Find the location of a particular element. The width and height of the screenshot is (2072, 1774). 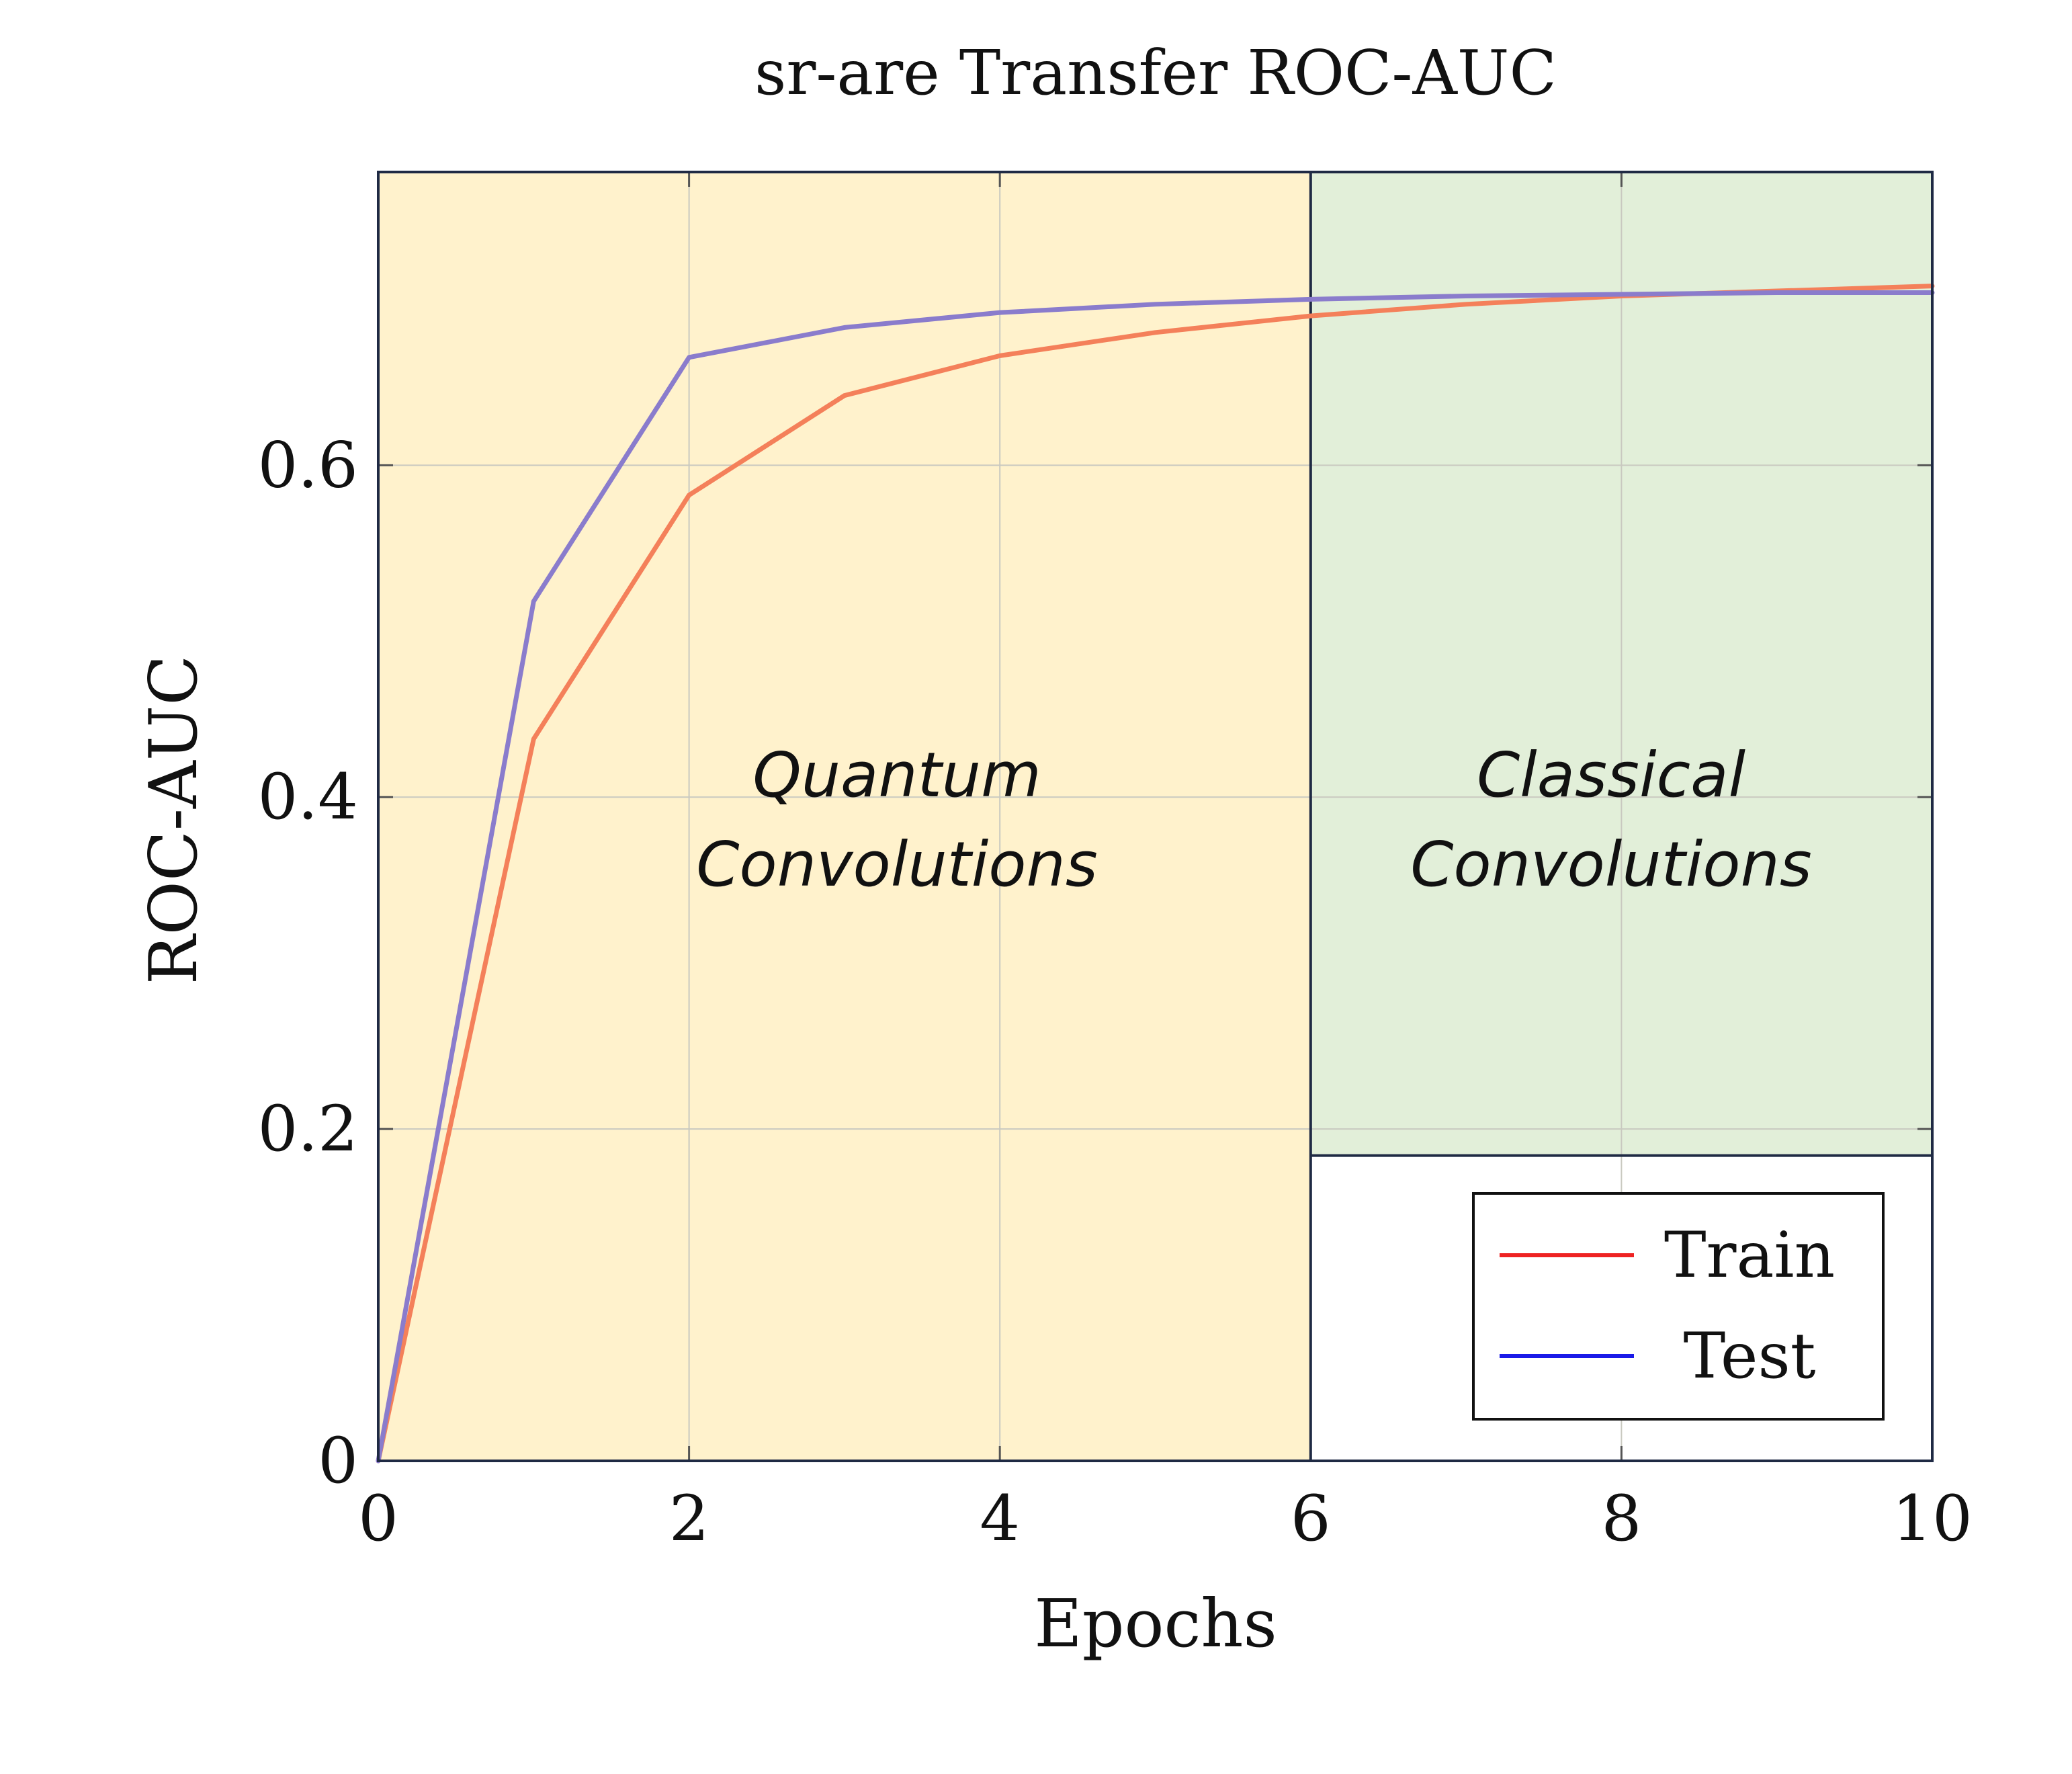

x-tick-label: 10 is located at coordinates (1932, 1519).